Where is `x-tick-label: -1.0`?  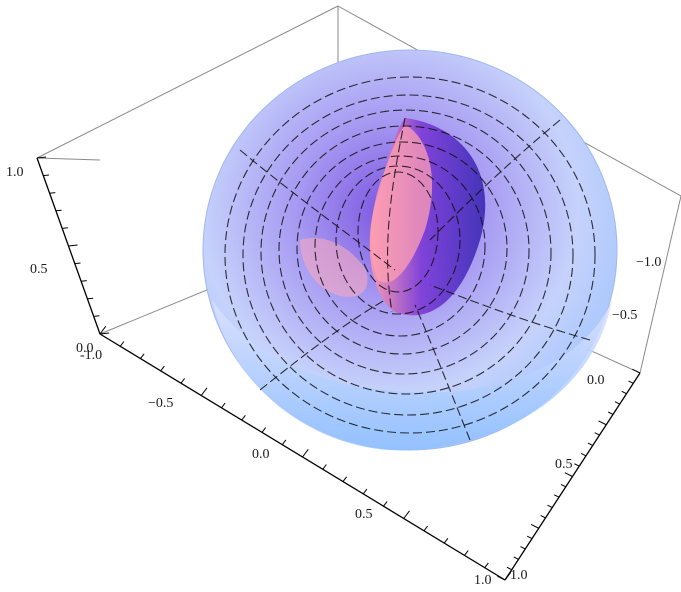 x-tick-label: -1.0 is located at coordinates (91, 355).